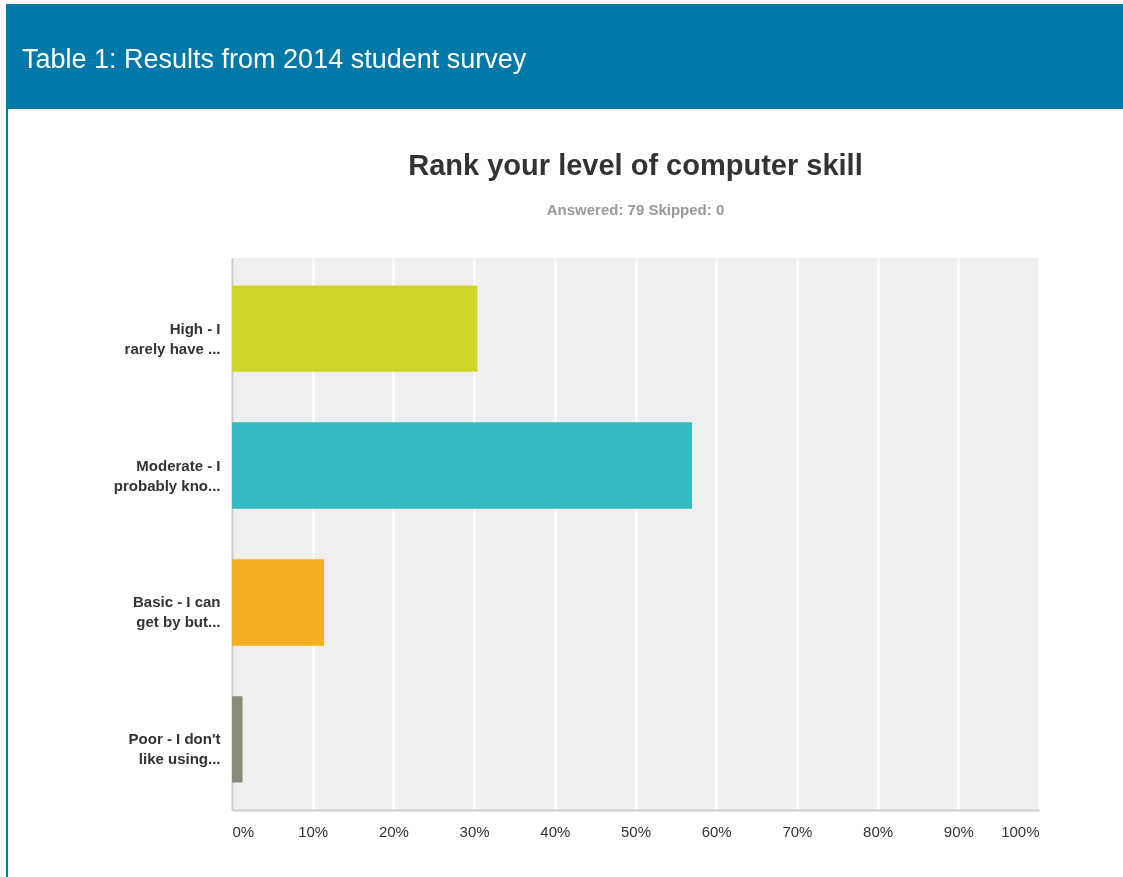 The image size is (1123, 877). I want to click on caption: Table 1: Results from 2014 student survey, so click(565, 56).